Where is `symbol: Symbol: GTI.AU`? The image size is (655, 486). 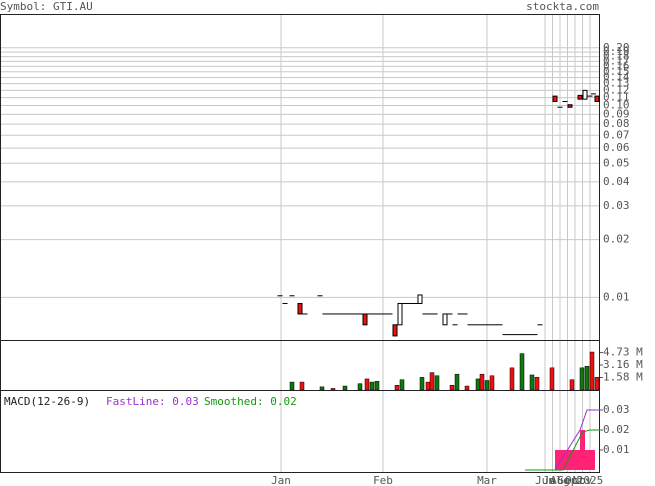
symbol: Symbol: GTI.AU is located at coordinates (46, 6).